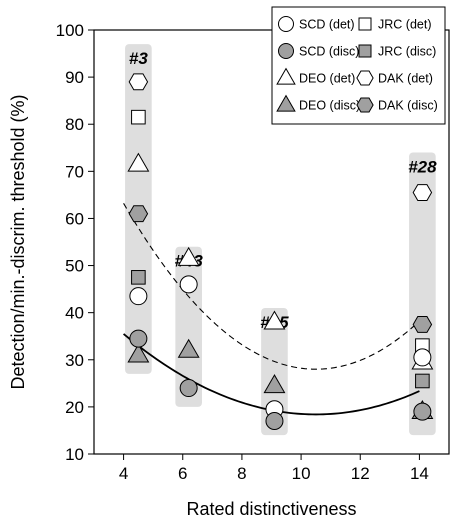  Describe the element at coordinates (327, 25) in the screenshot. I see `legend-label-scd-det: SCD (det)` at that location.